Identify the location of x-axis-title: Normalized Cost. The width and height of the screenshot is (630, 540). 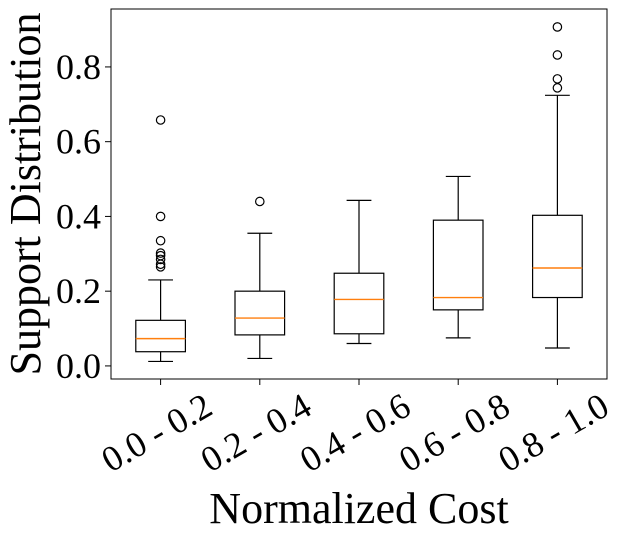
(358, 508).